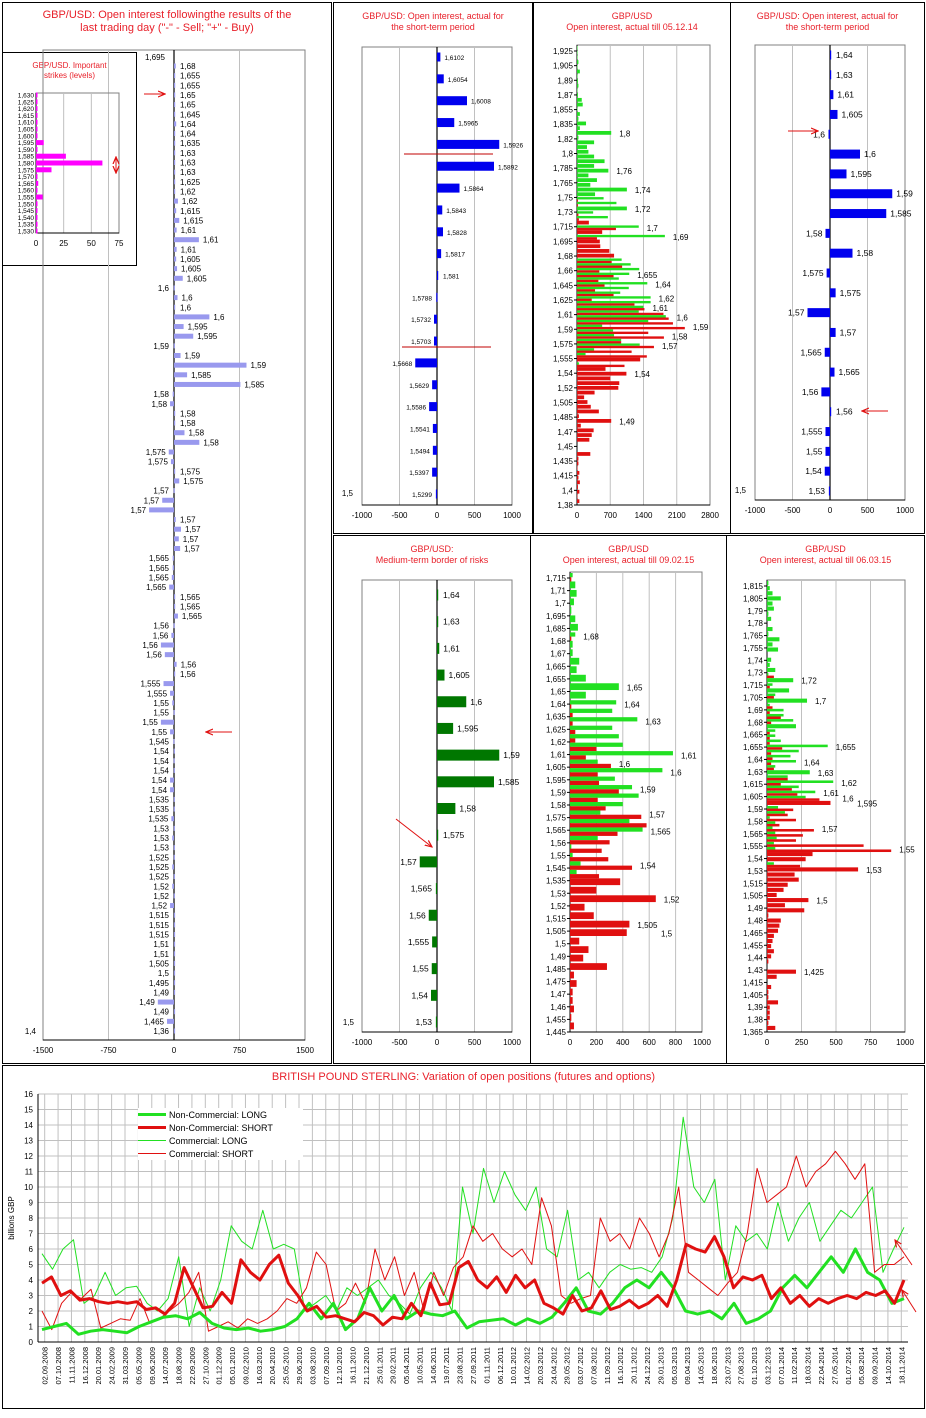 The image size is (926, 1418). I want to click on x-tick-label: 03.12.2013, so click(767, 1366).